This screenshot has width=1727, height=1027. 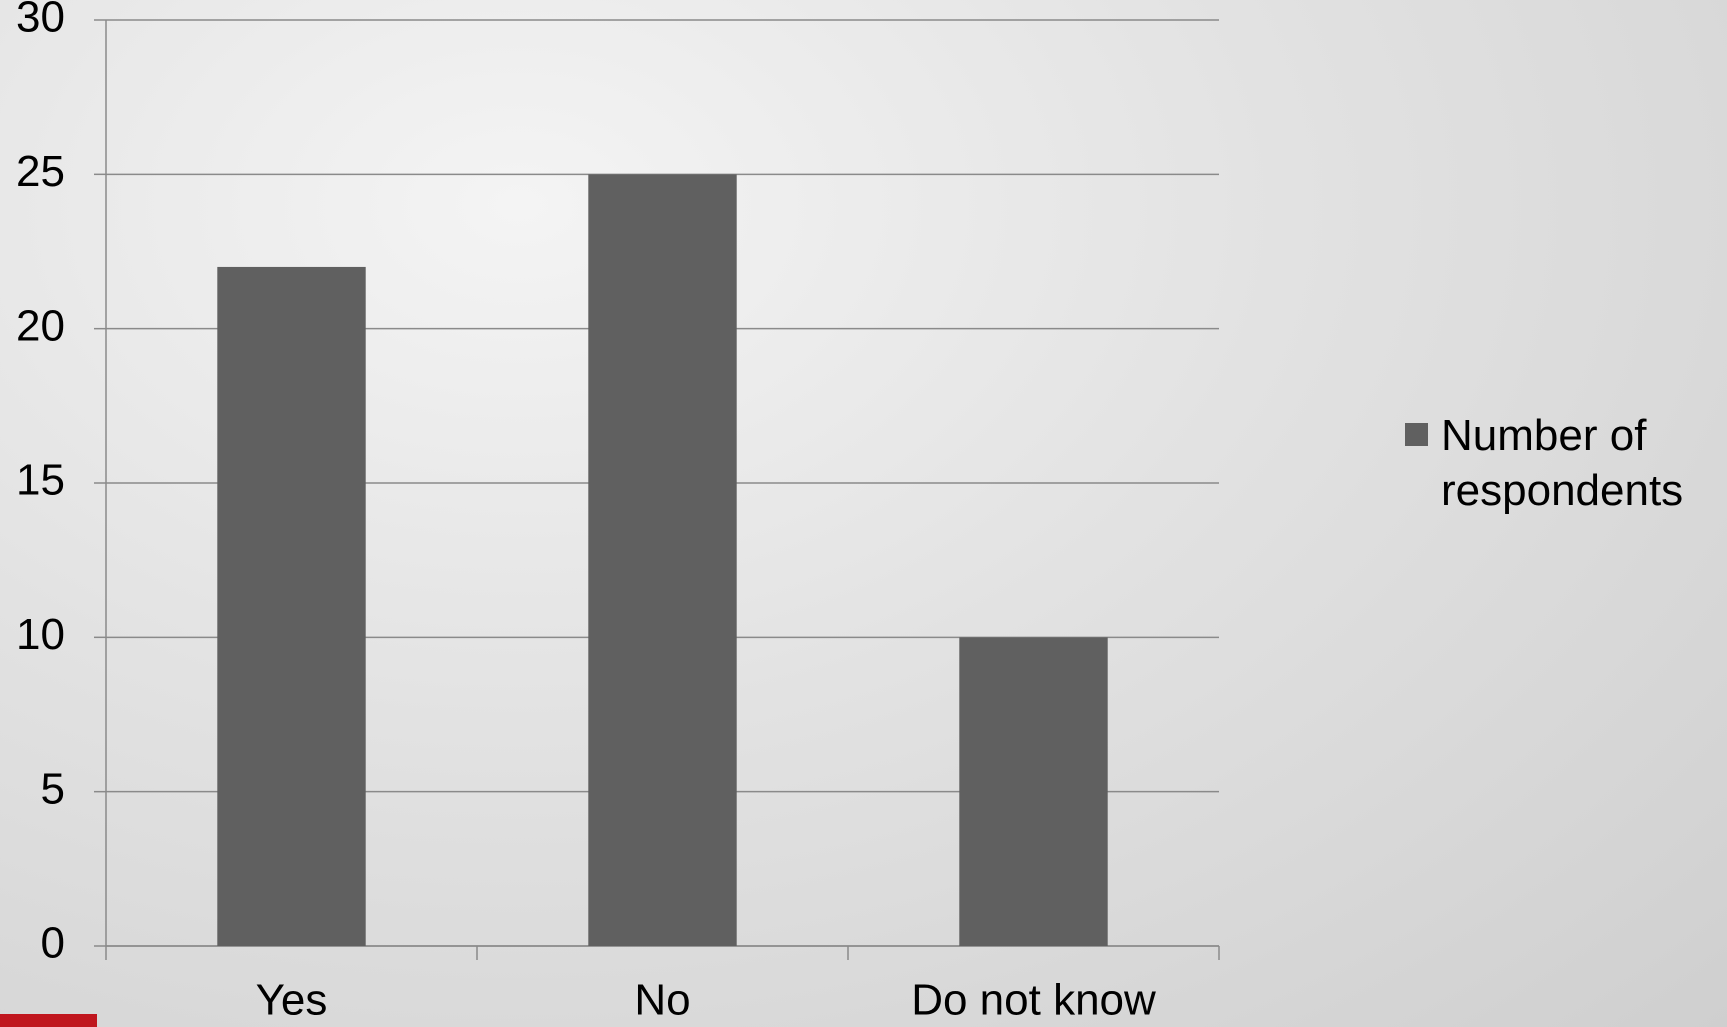 I want to click on y-tick-label: 10, so click(x=40, y=634).